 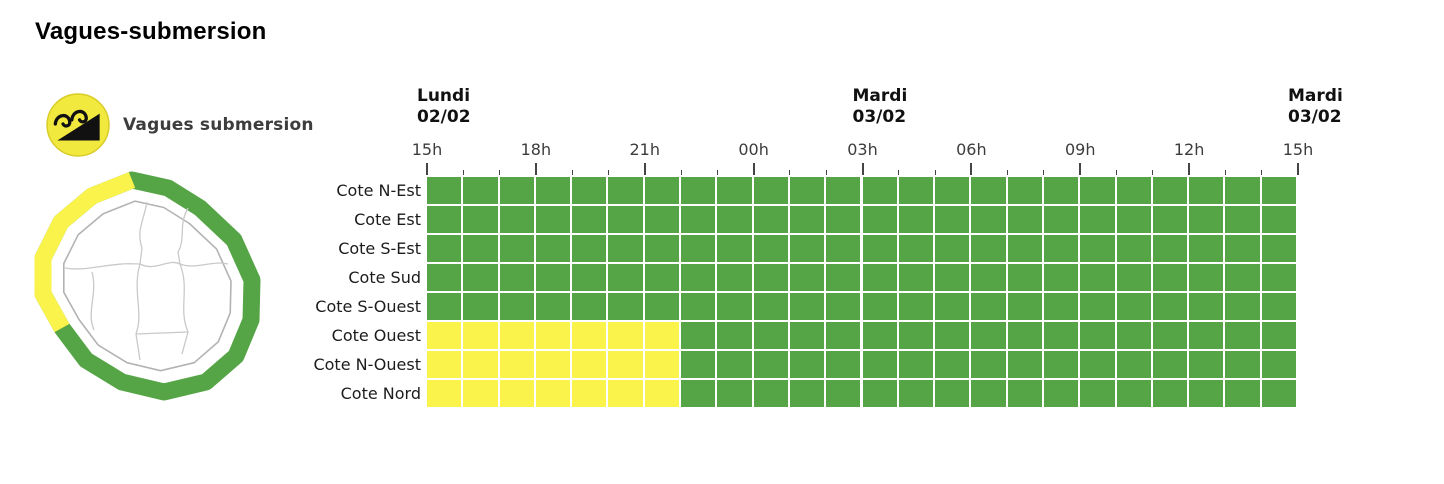 I want to click on day-name: Mardi, so click(x=1315, y=96).